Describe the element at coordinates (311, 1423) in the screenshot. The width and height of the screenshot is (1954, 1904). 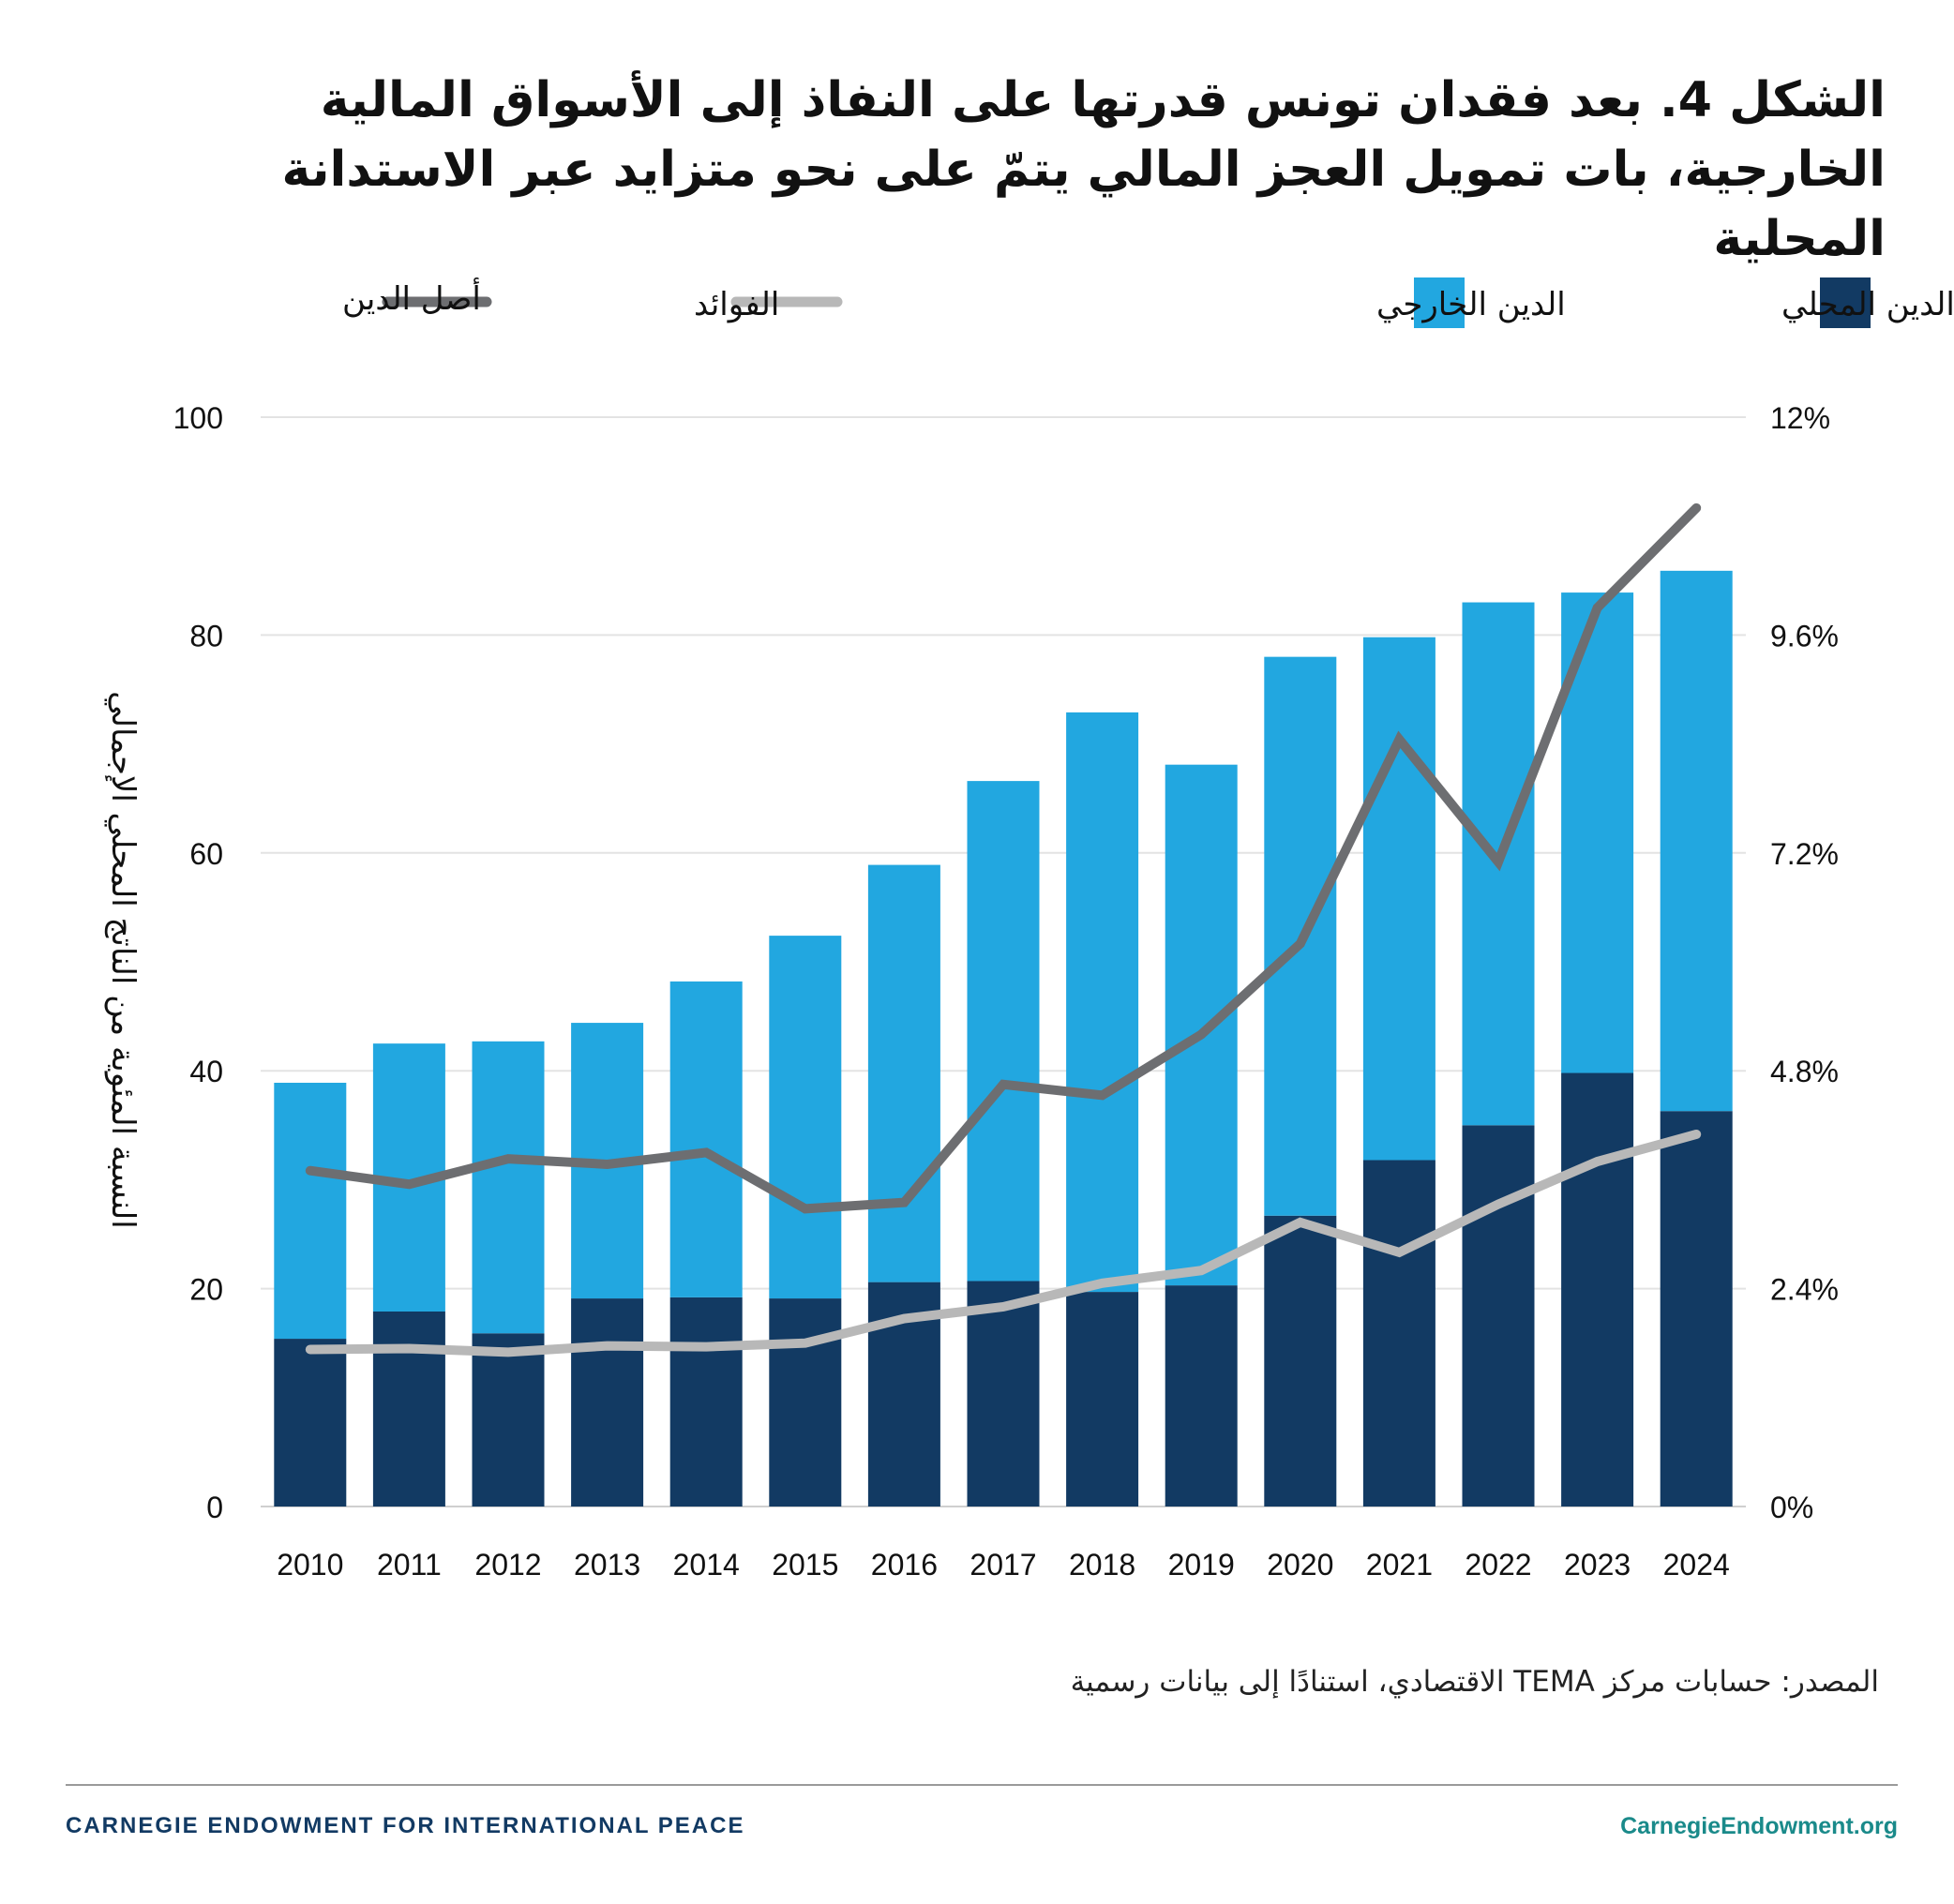
I see `bar-domestic-2010` at that location.